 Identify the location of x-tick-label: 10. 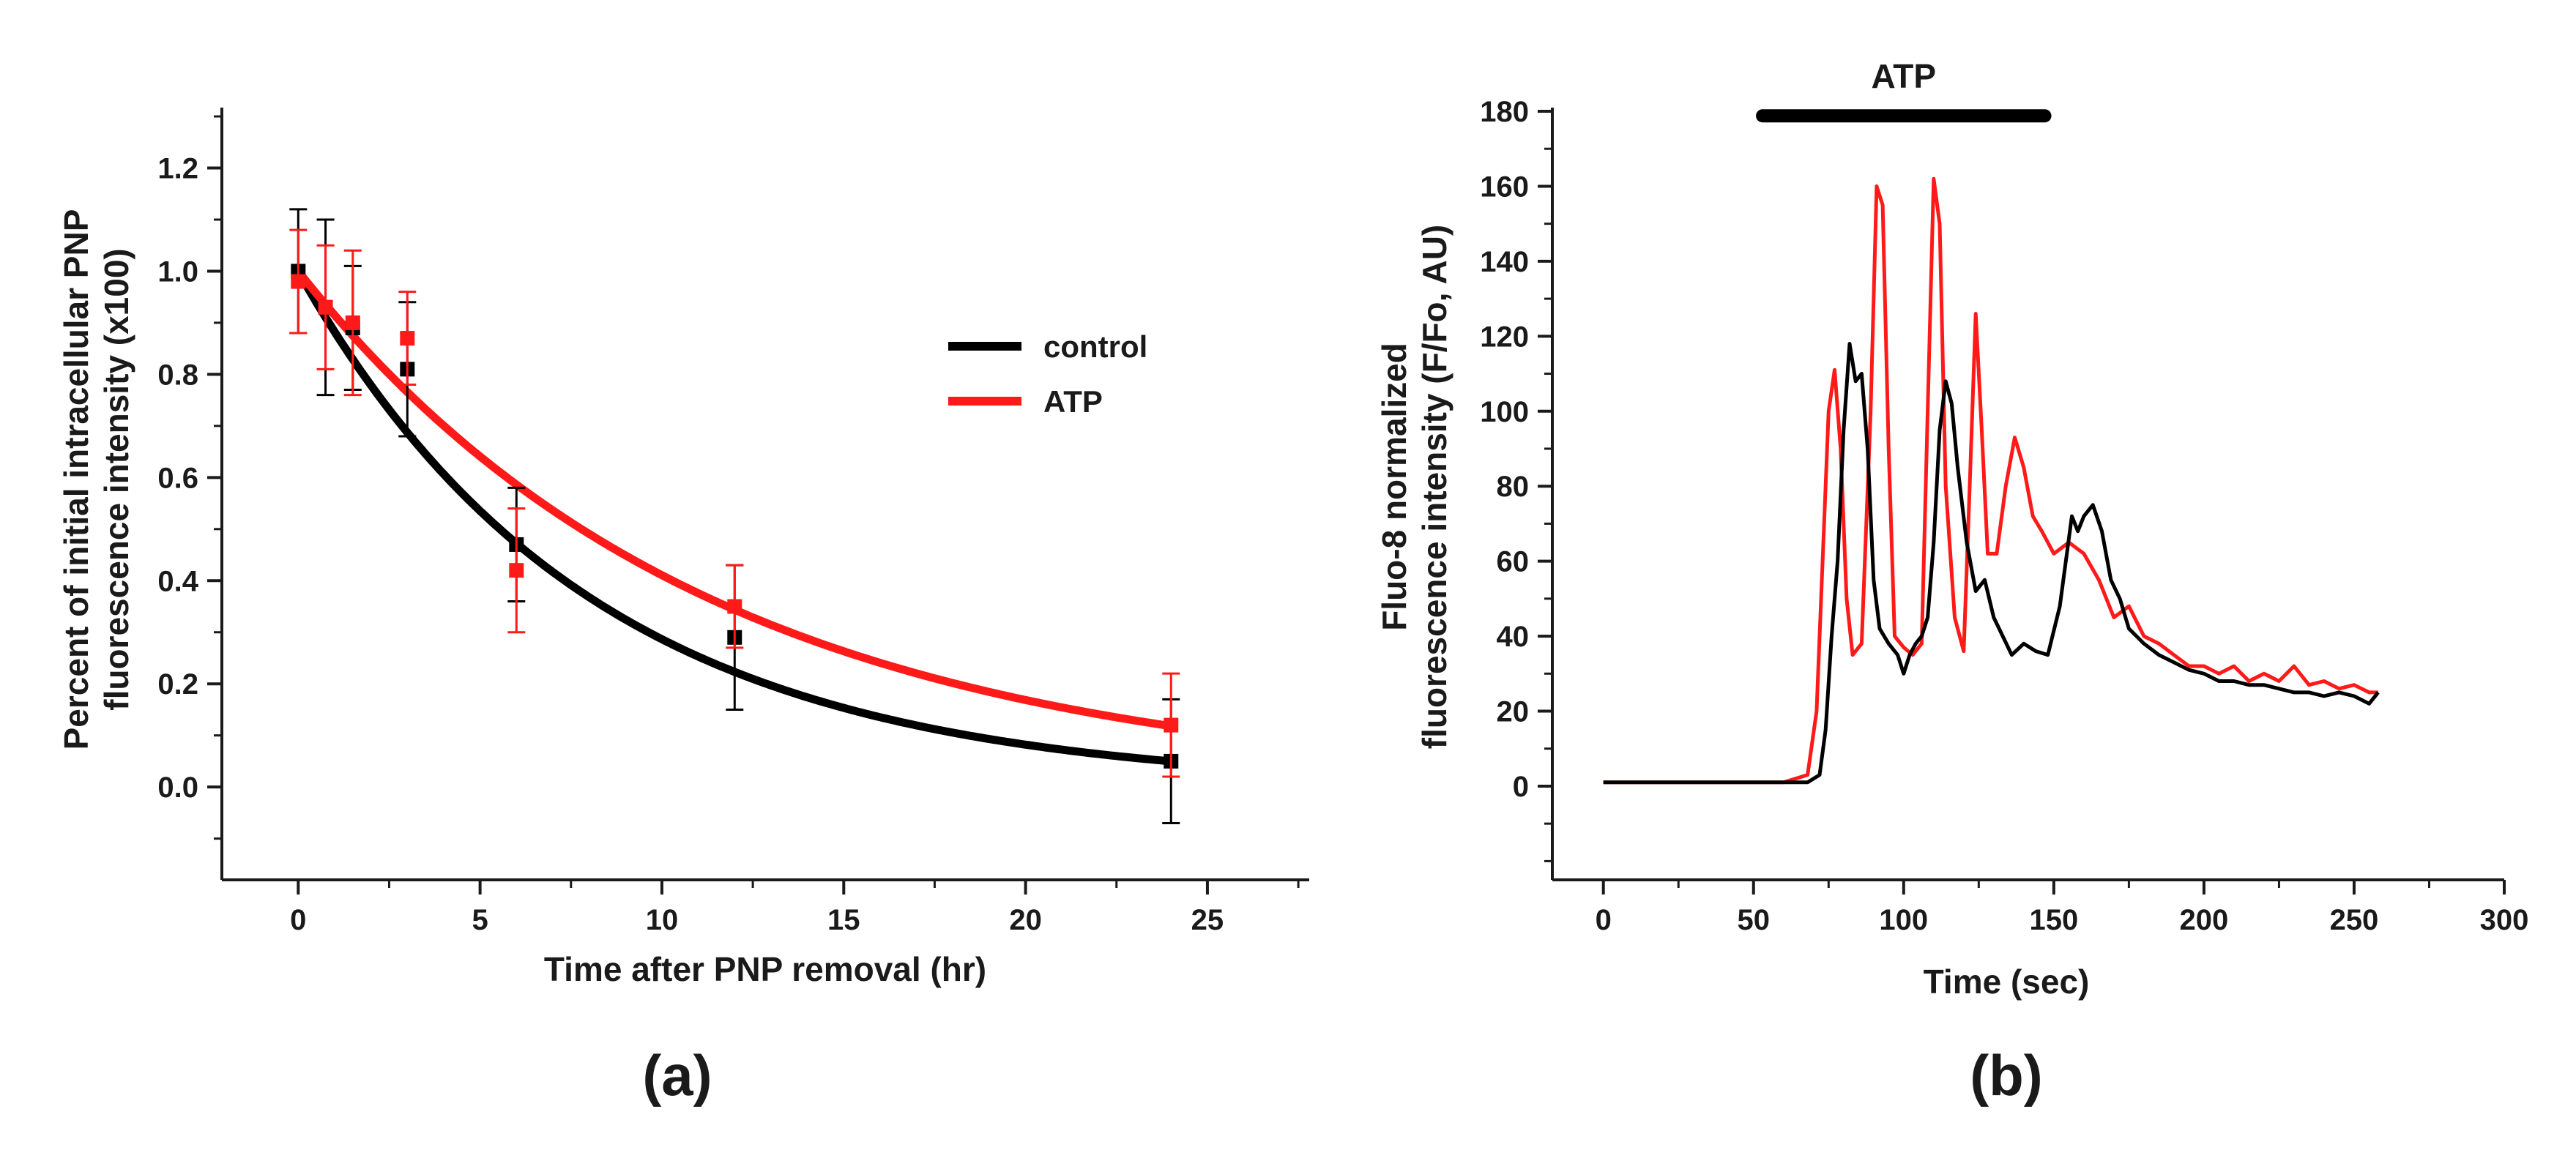
(662, 920).